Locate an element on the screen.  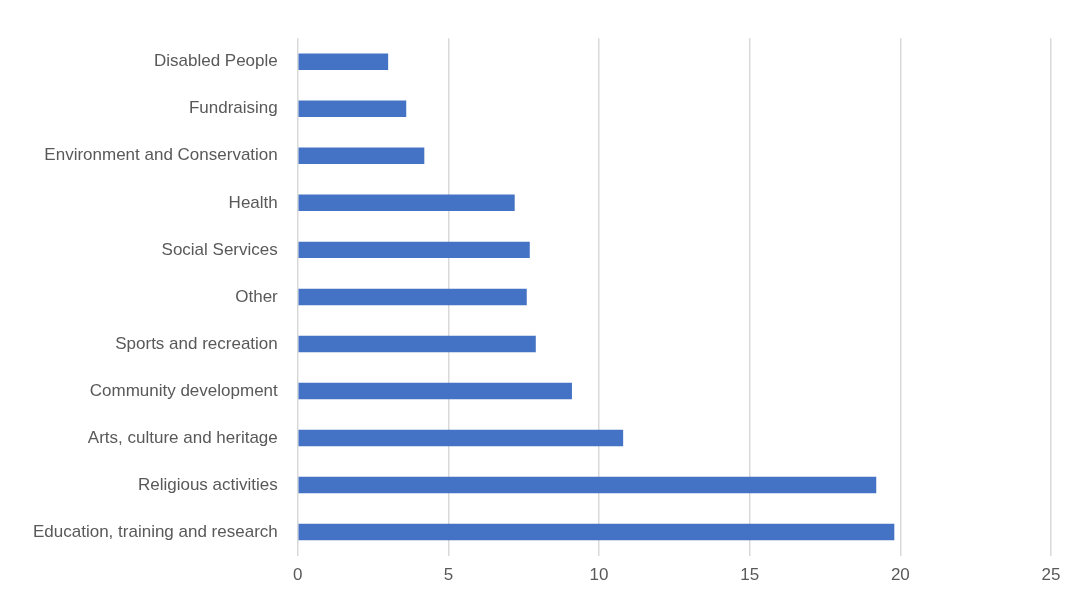
x-tick-label: 5 is located at coordinates (448, 575).